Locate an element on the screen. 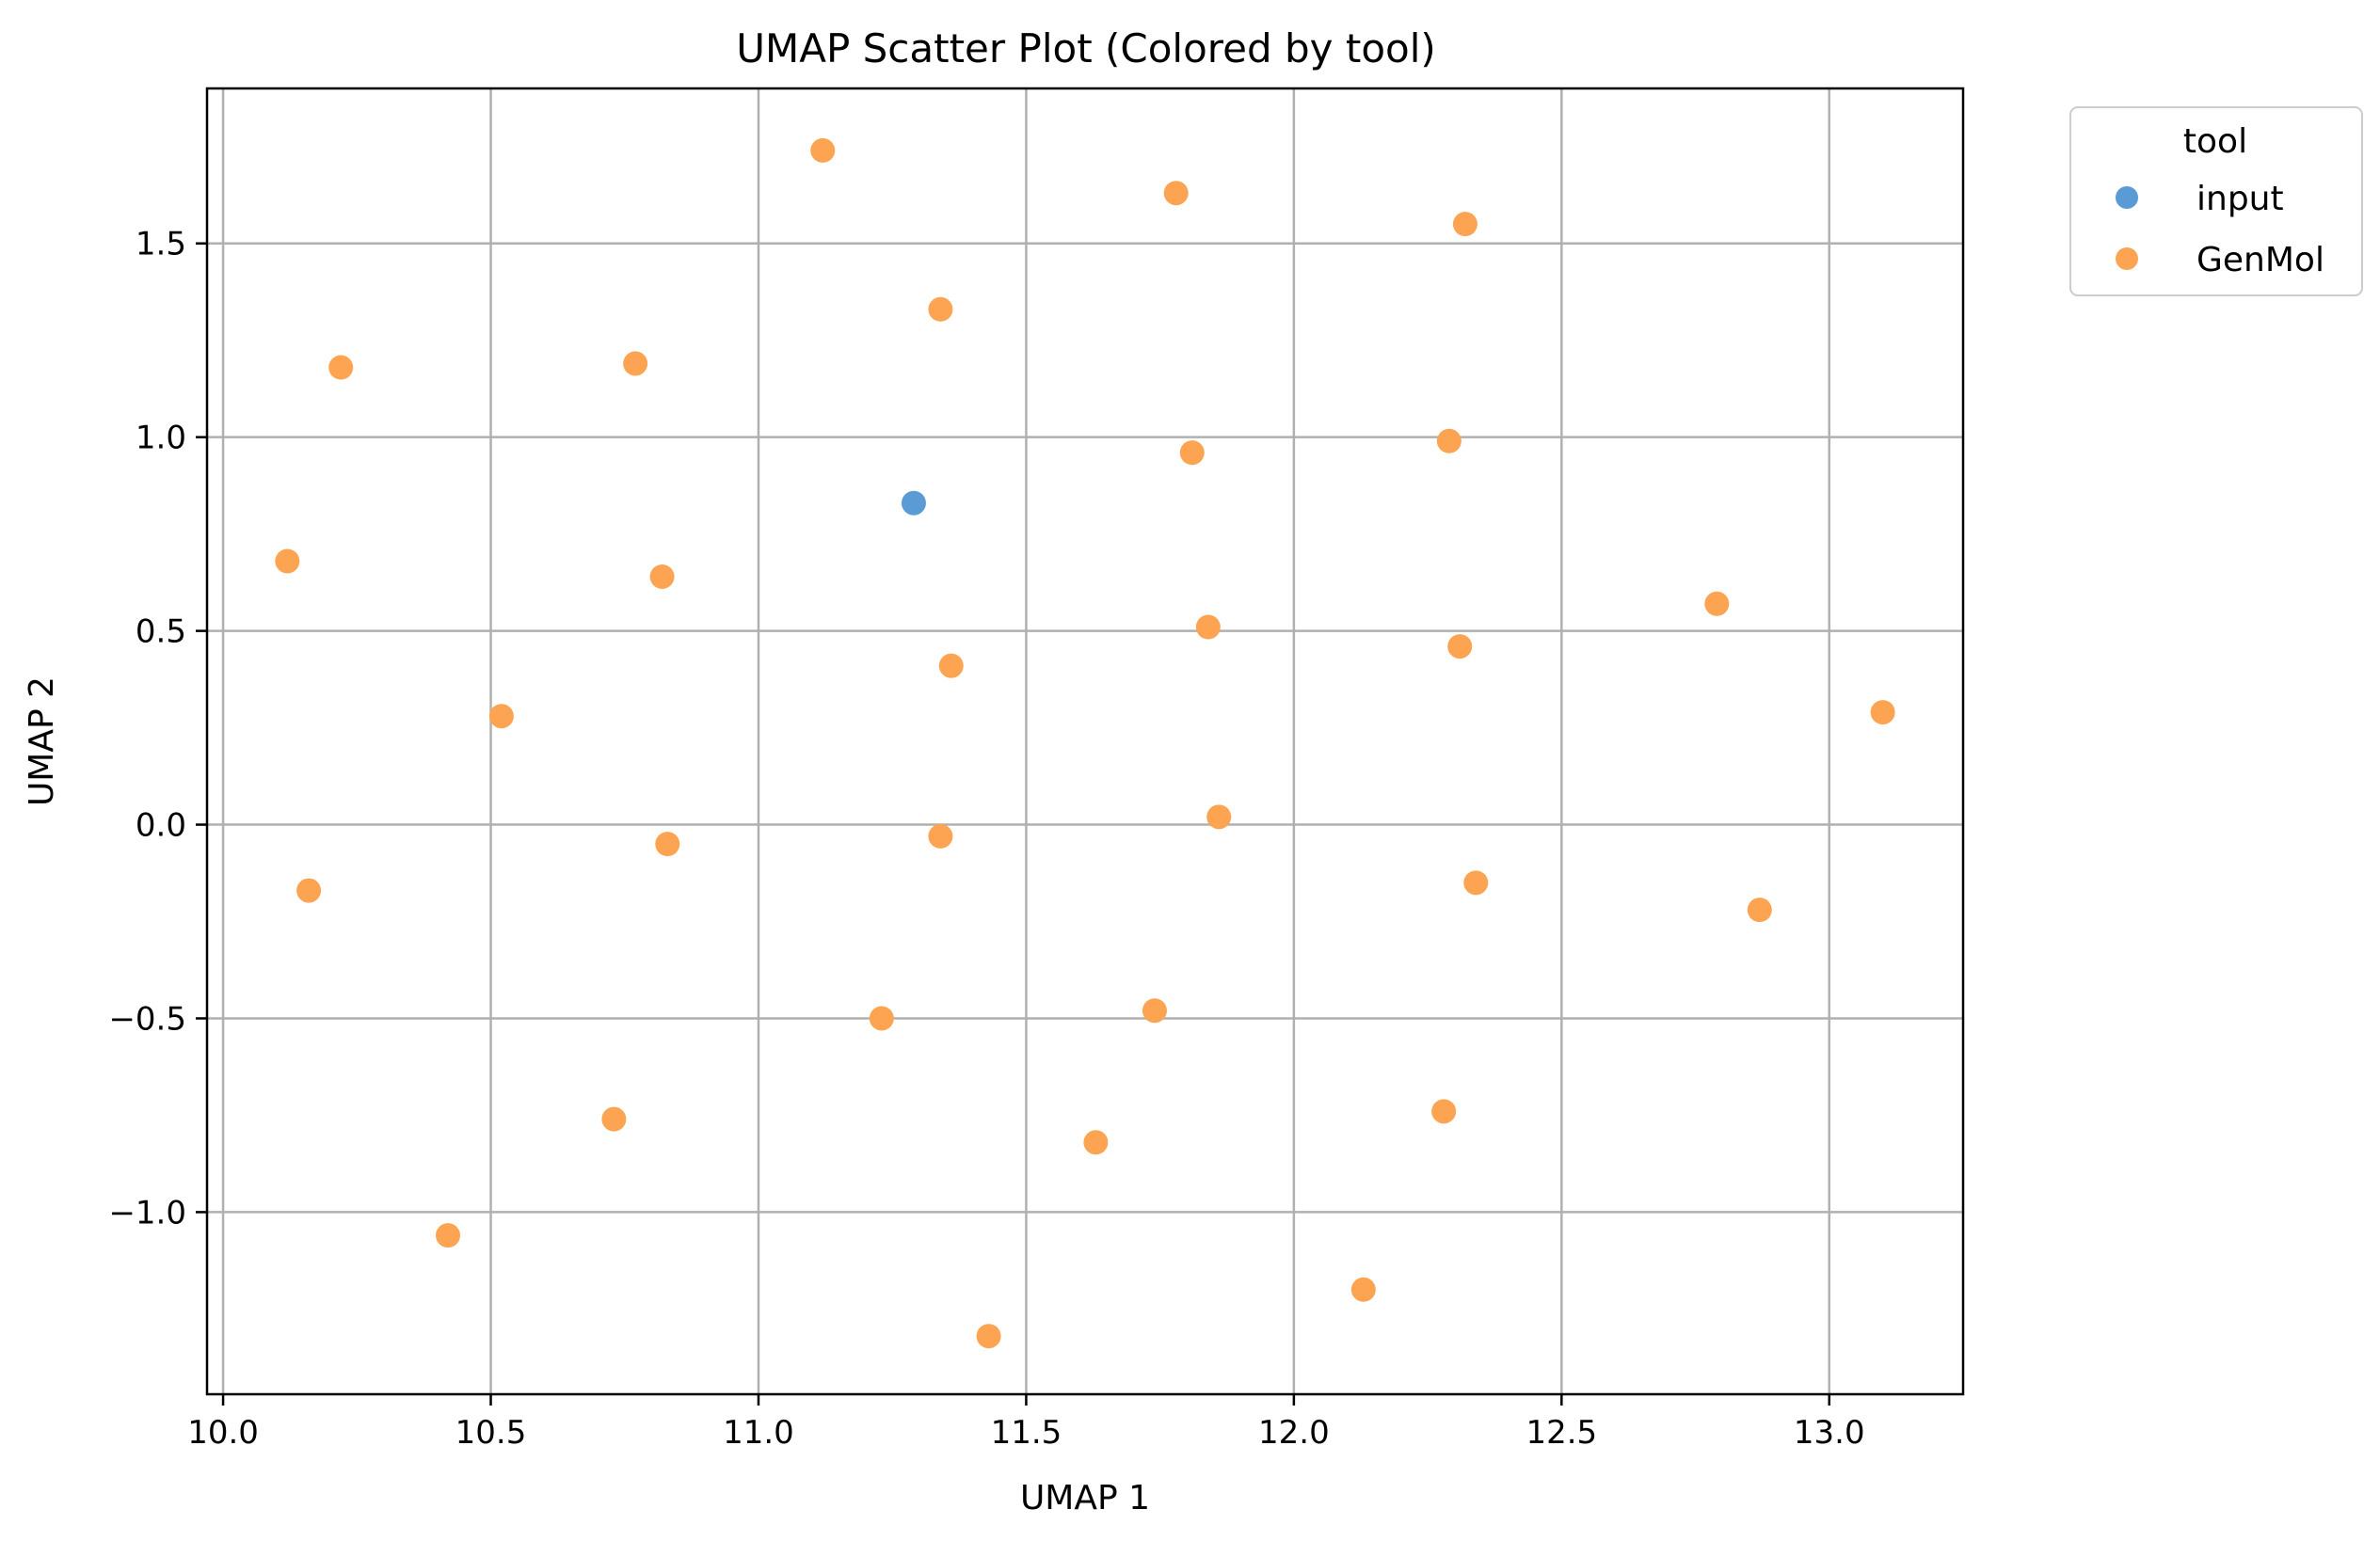  x-axis-title: UMAP 1 is located at coordinates (1085, 1498).